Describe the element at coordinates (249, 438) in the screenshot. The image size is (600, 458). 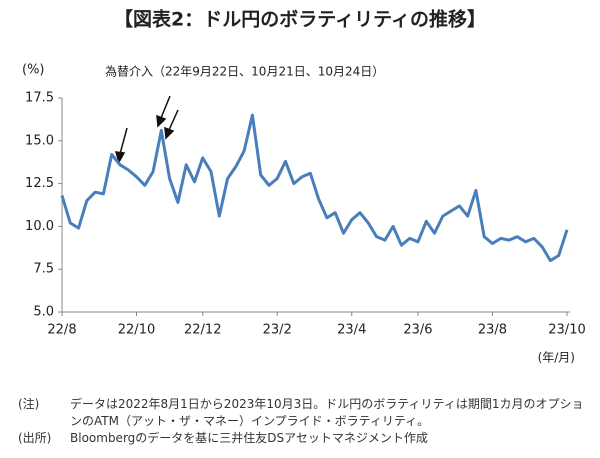
I see `note-text: Bloombergのデータを基に三井住友DSアセットマネジメント作成` at that location.